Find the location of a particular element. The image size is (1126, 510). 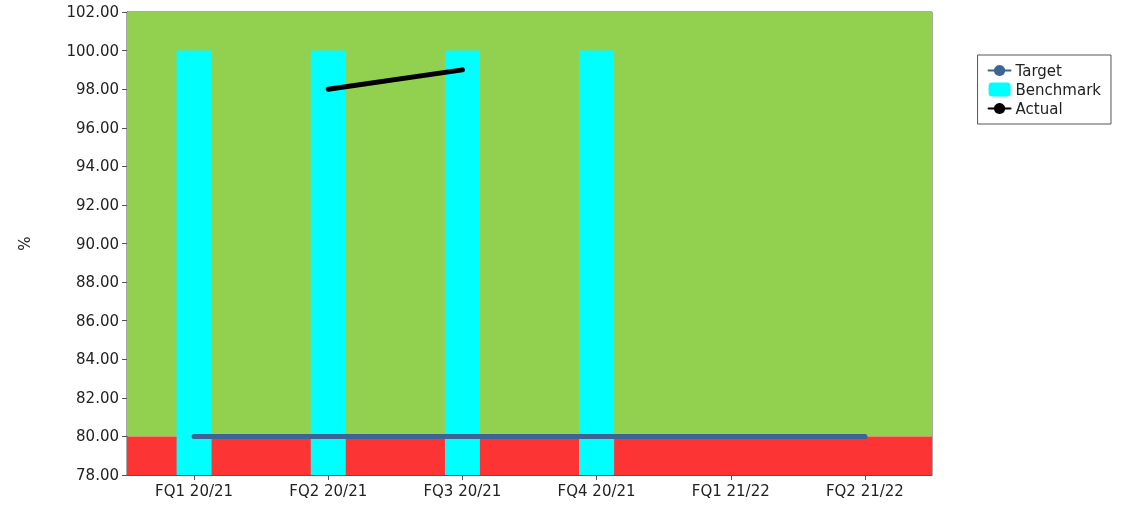

legend-label: Target is located at coordinates (1038, 70).